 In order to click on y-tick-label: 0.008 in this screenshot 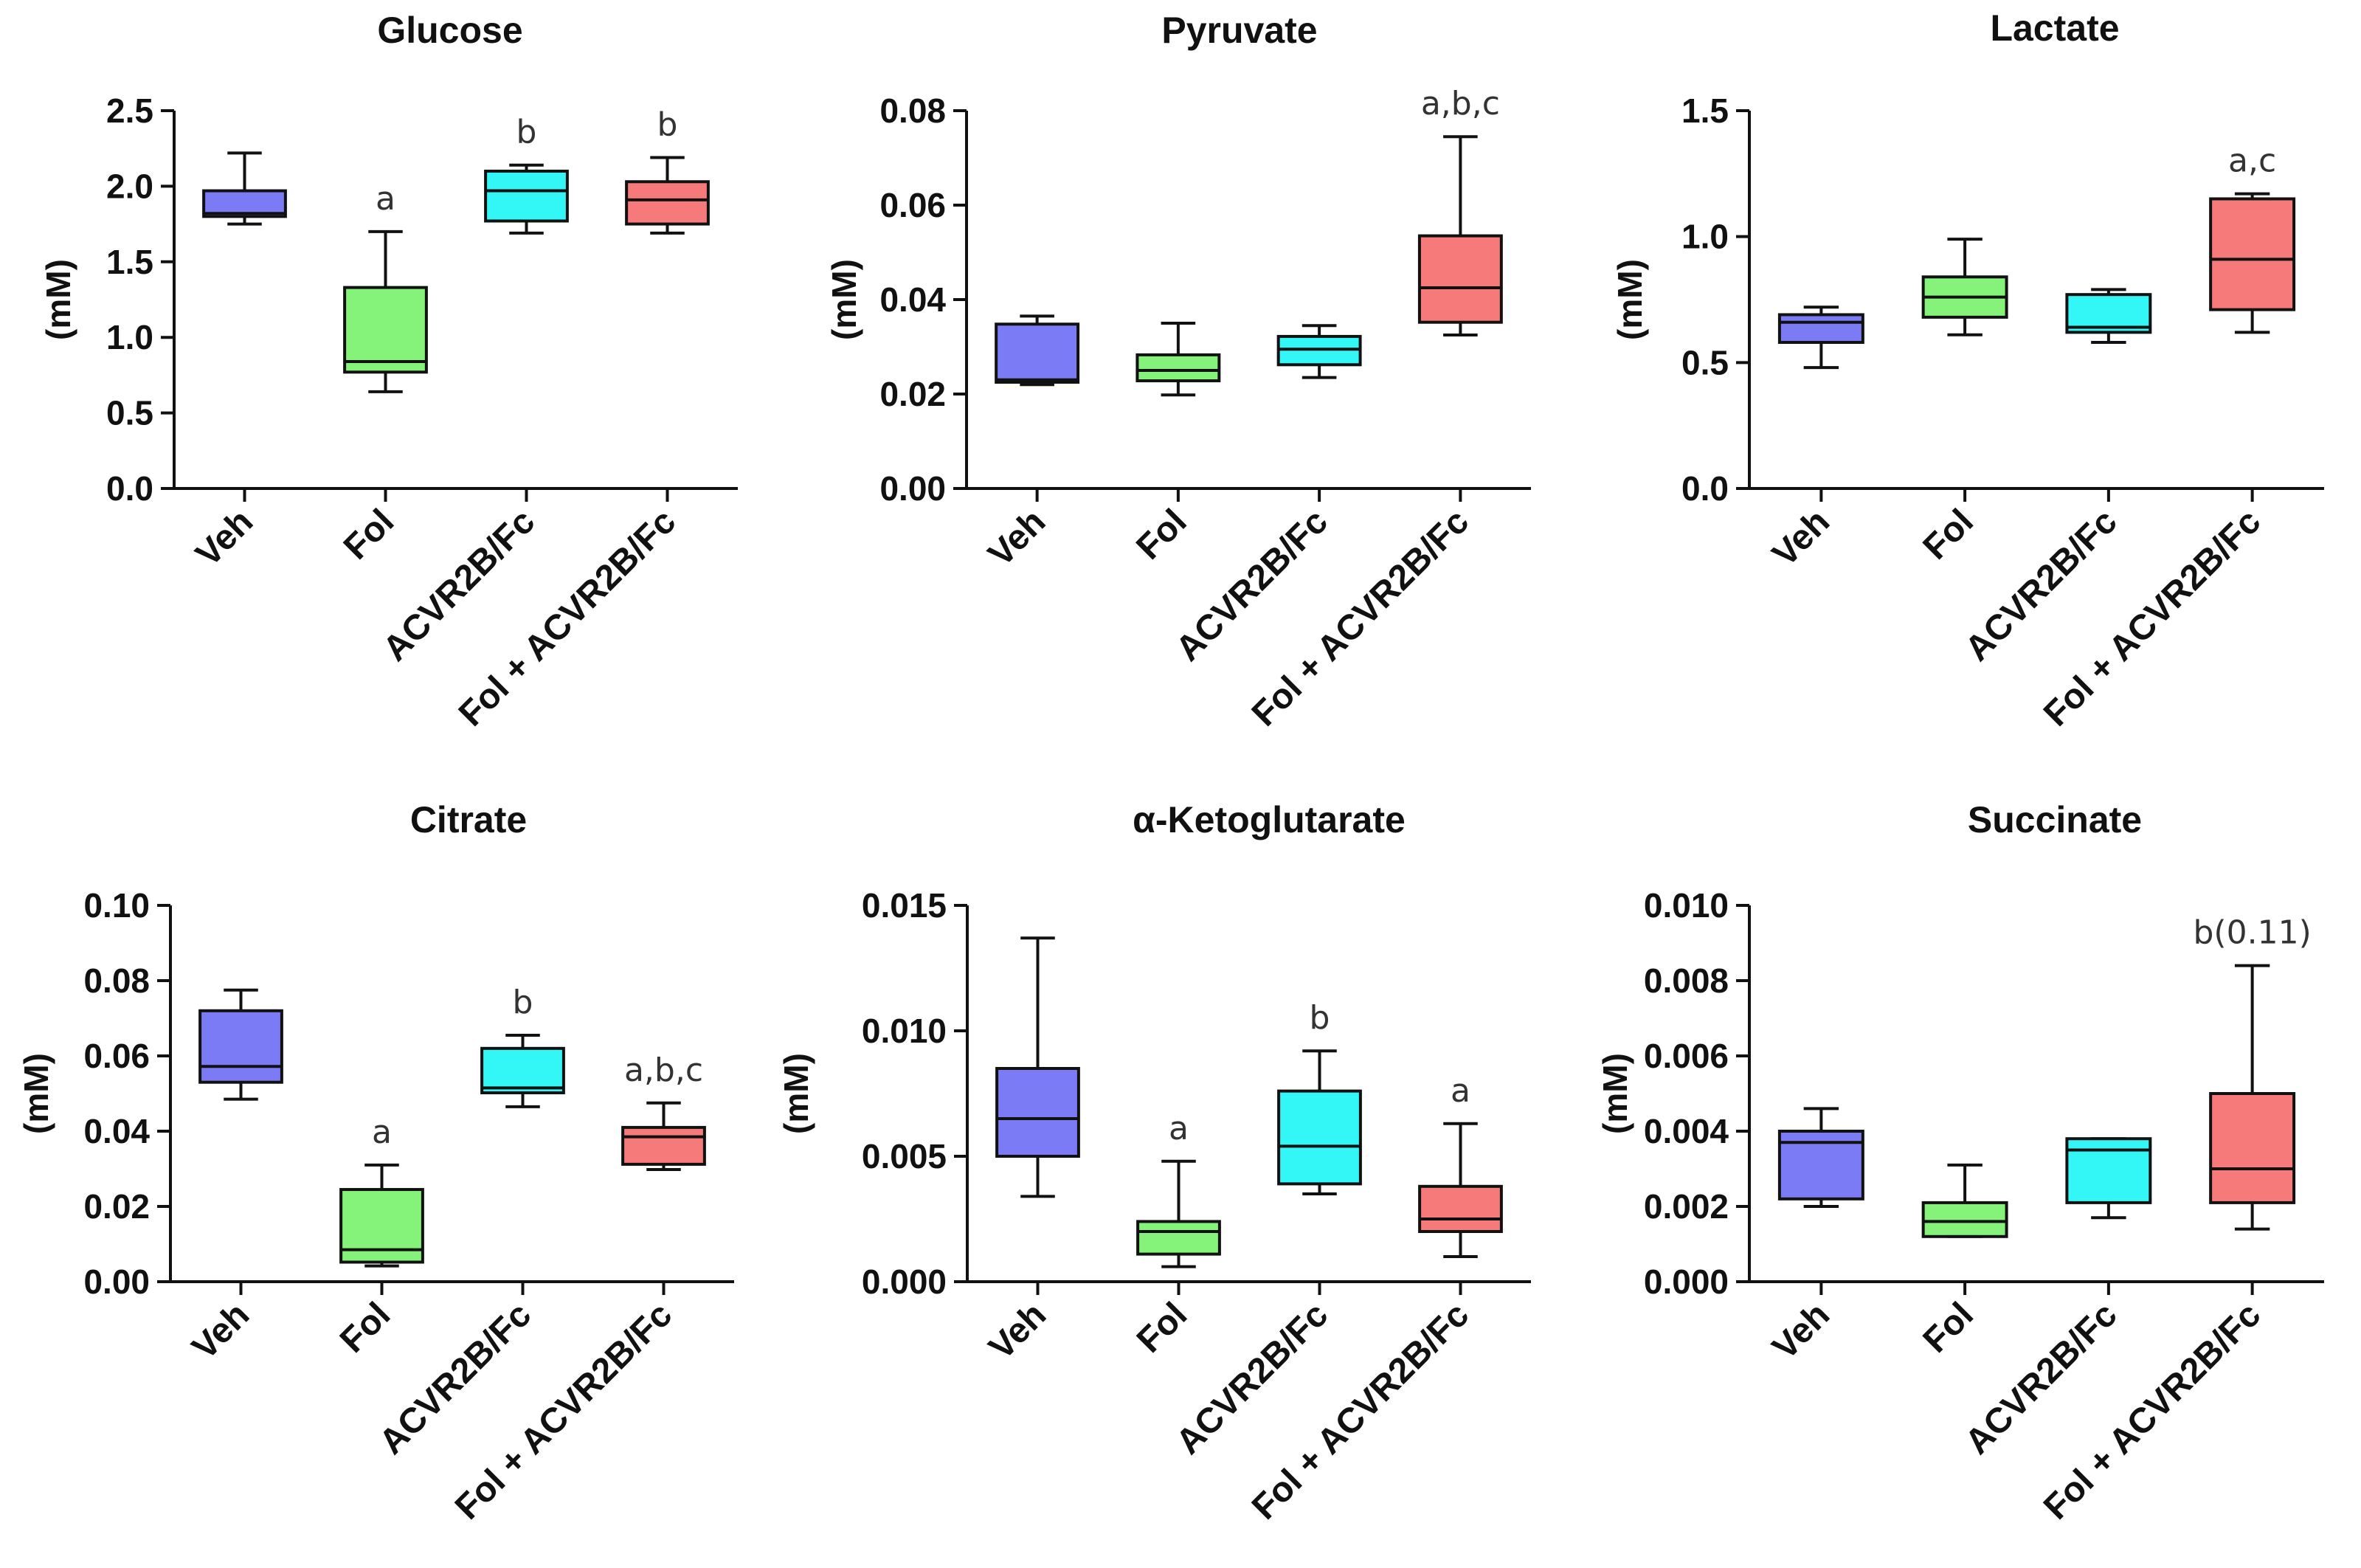, I will do `click(1686, 980)`.